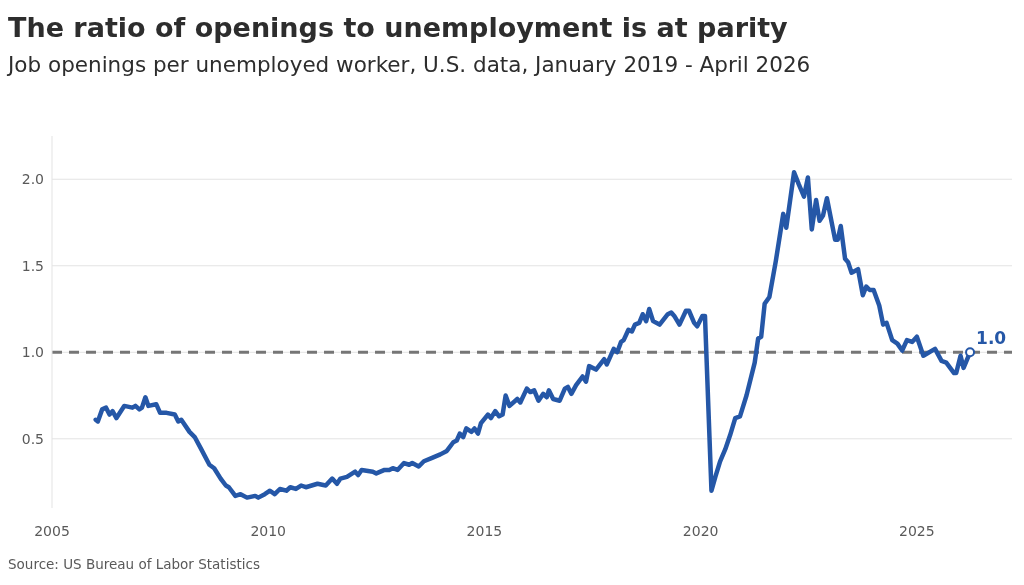 This screenshot has height=585, width=1024. What do you see at coordinates (52, 530) in the screenshot?
I see `x-tick-label: 2005` at bounding box center [52, 530].